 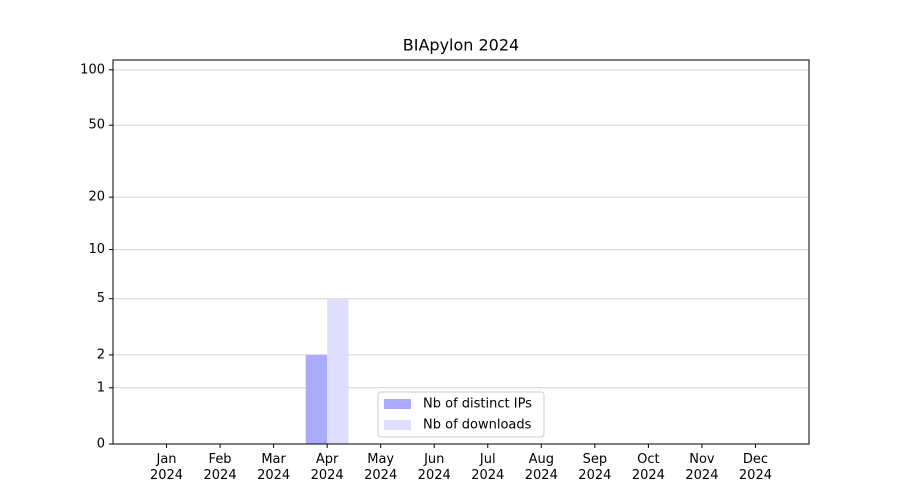 I want to click on x-tick-label: Mar 2024, so click(x=274, y=467).